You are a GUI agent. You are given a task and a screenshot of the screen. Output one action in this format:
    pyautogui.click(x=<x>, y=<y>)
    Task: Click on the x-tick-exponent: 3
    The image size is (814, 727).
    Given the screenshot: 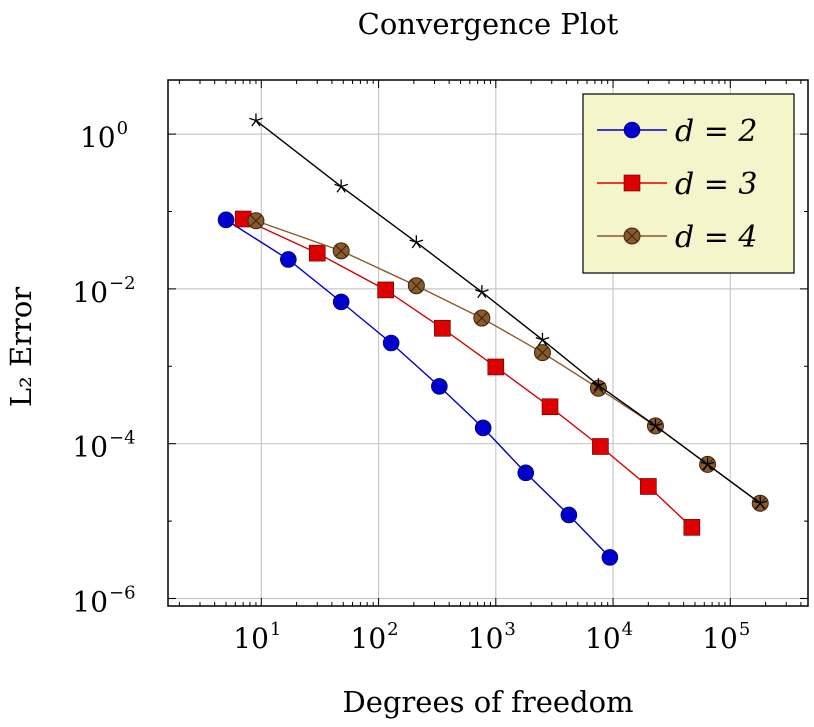 What is the action you would take?
    pyautogui.click(x=509, y=629)
    